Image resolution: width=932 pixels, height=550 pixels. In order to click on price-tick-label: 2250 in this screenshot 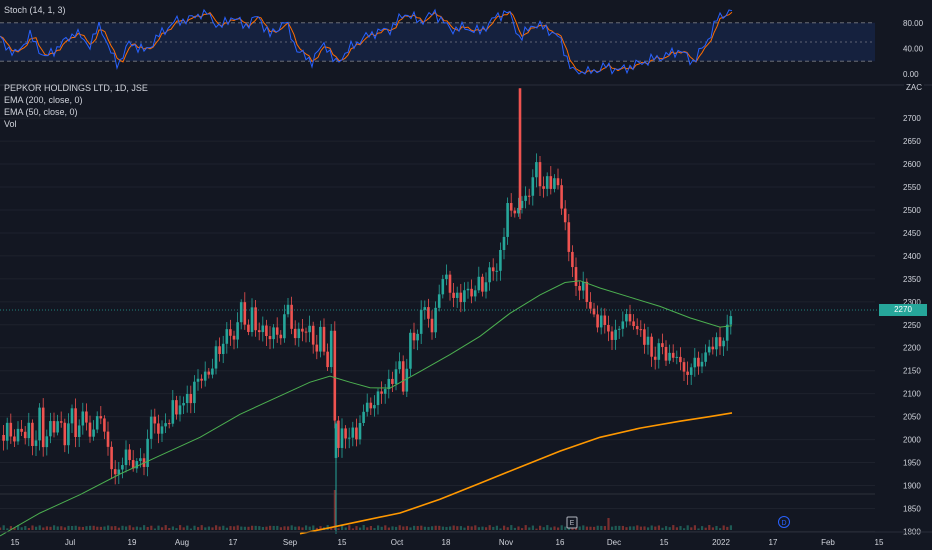, I will do `click(912, 325)`.